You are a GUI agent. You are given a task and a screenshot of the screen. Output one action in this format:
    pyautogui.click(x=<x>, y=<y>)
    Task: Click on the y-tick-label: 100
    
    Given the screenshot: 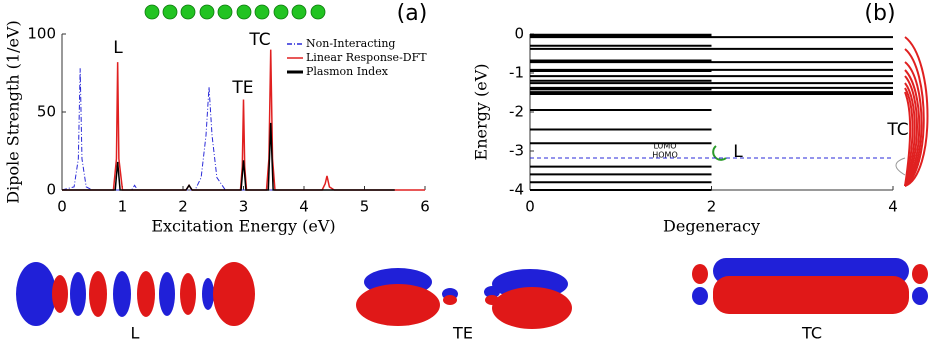 What is the action you would take?
    pyautogui.click(x=41, y=34)
    